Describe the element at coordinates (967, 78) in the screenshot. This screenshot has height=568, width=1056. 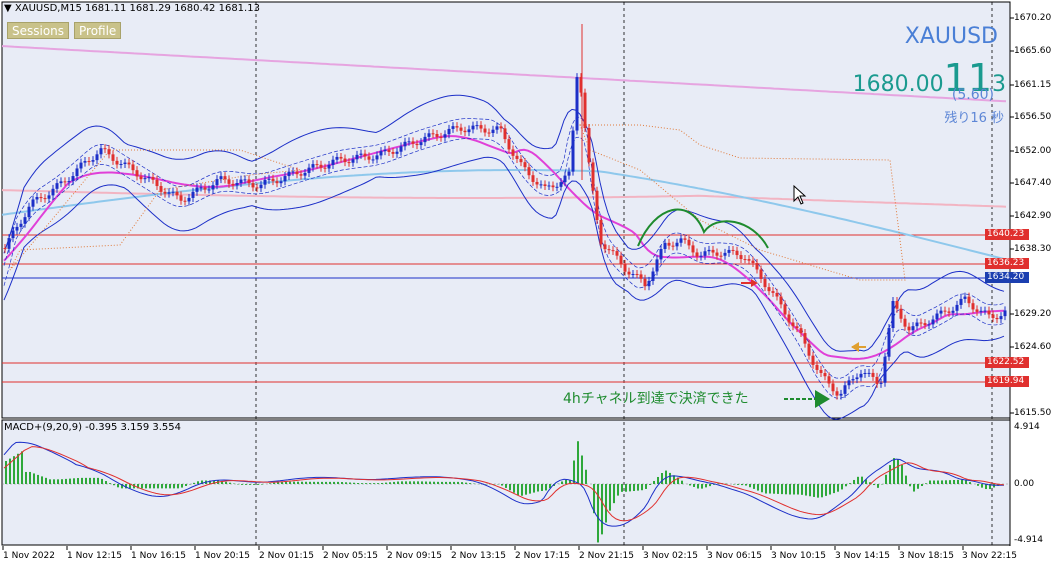
I see `bid-price-big: 11` at that location.